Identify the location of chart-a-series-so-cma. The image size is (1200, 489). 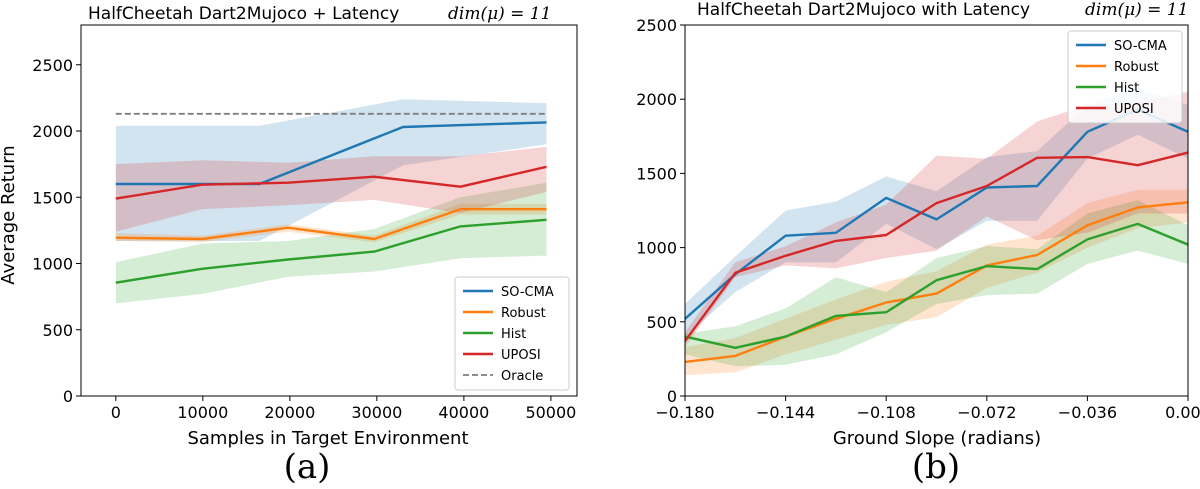
(331, 153).